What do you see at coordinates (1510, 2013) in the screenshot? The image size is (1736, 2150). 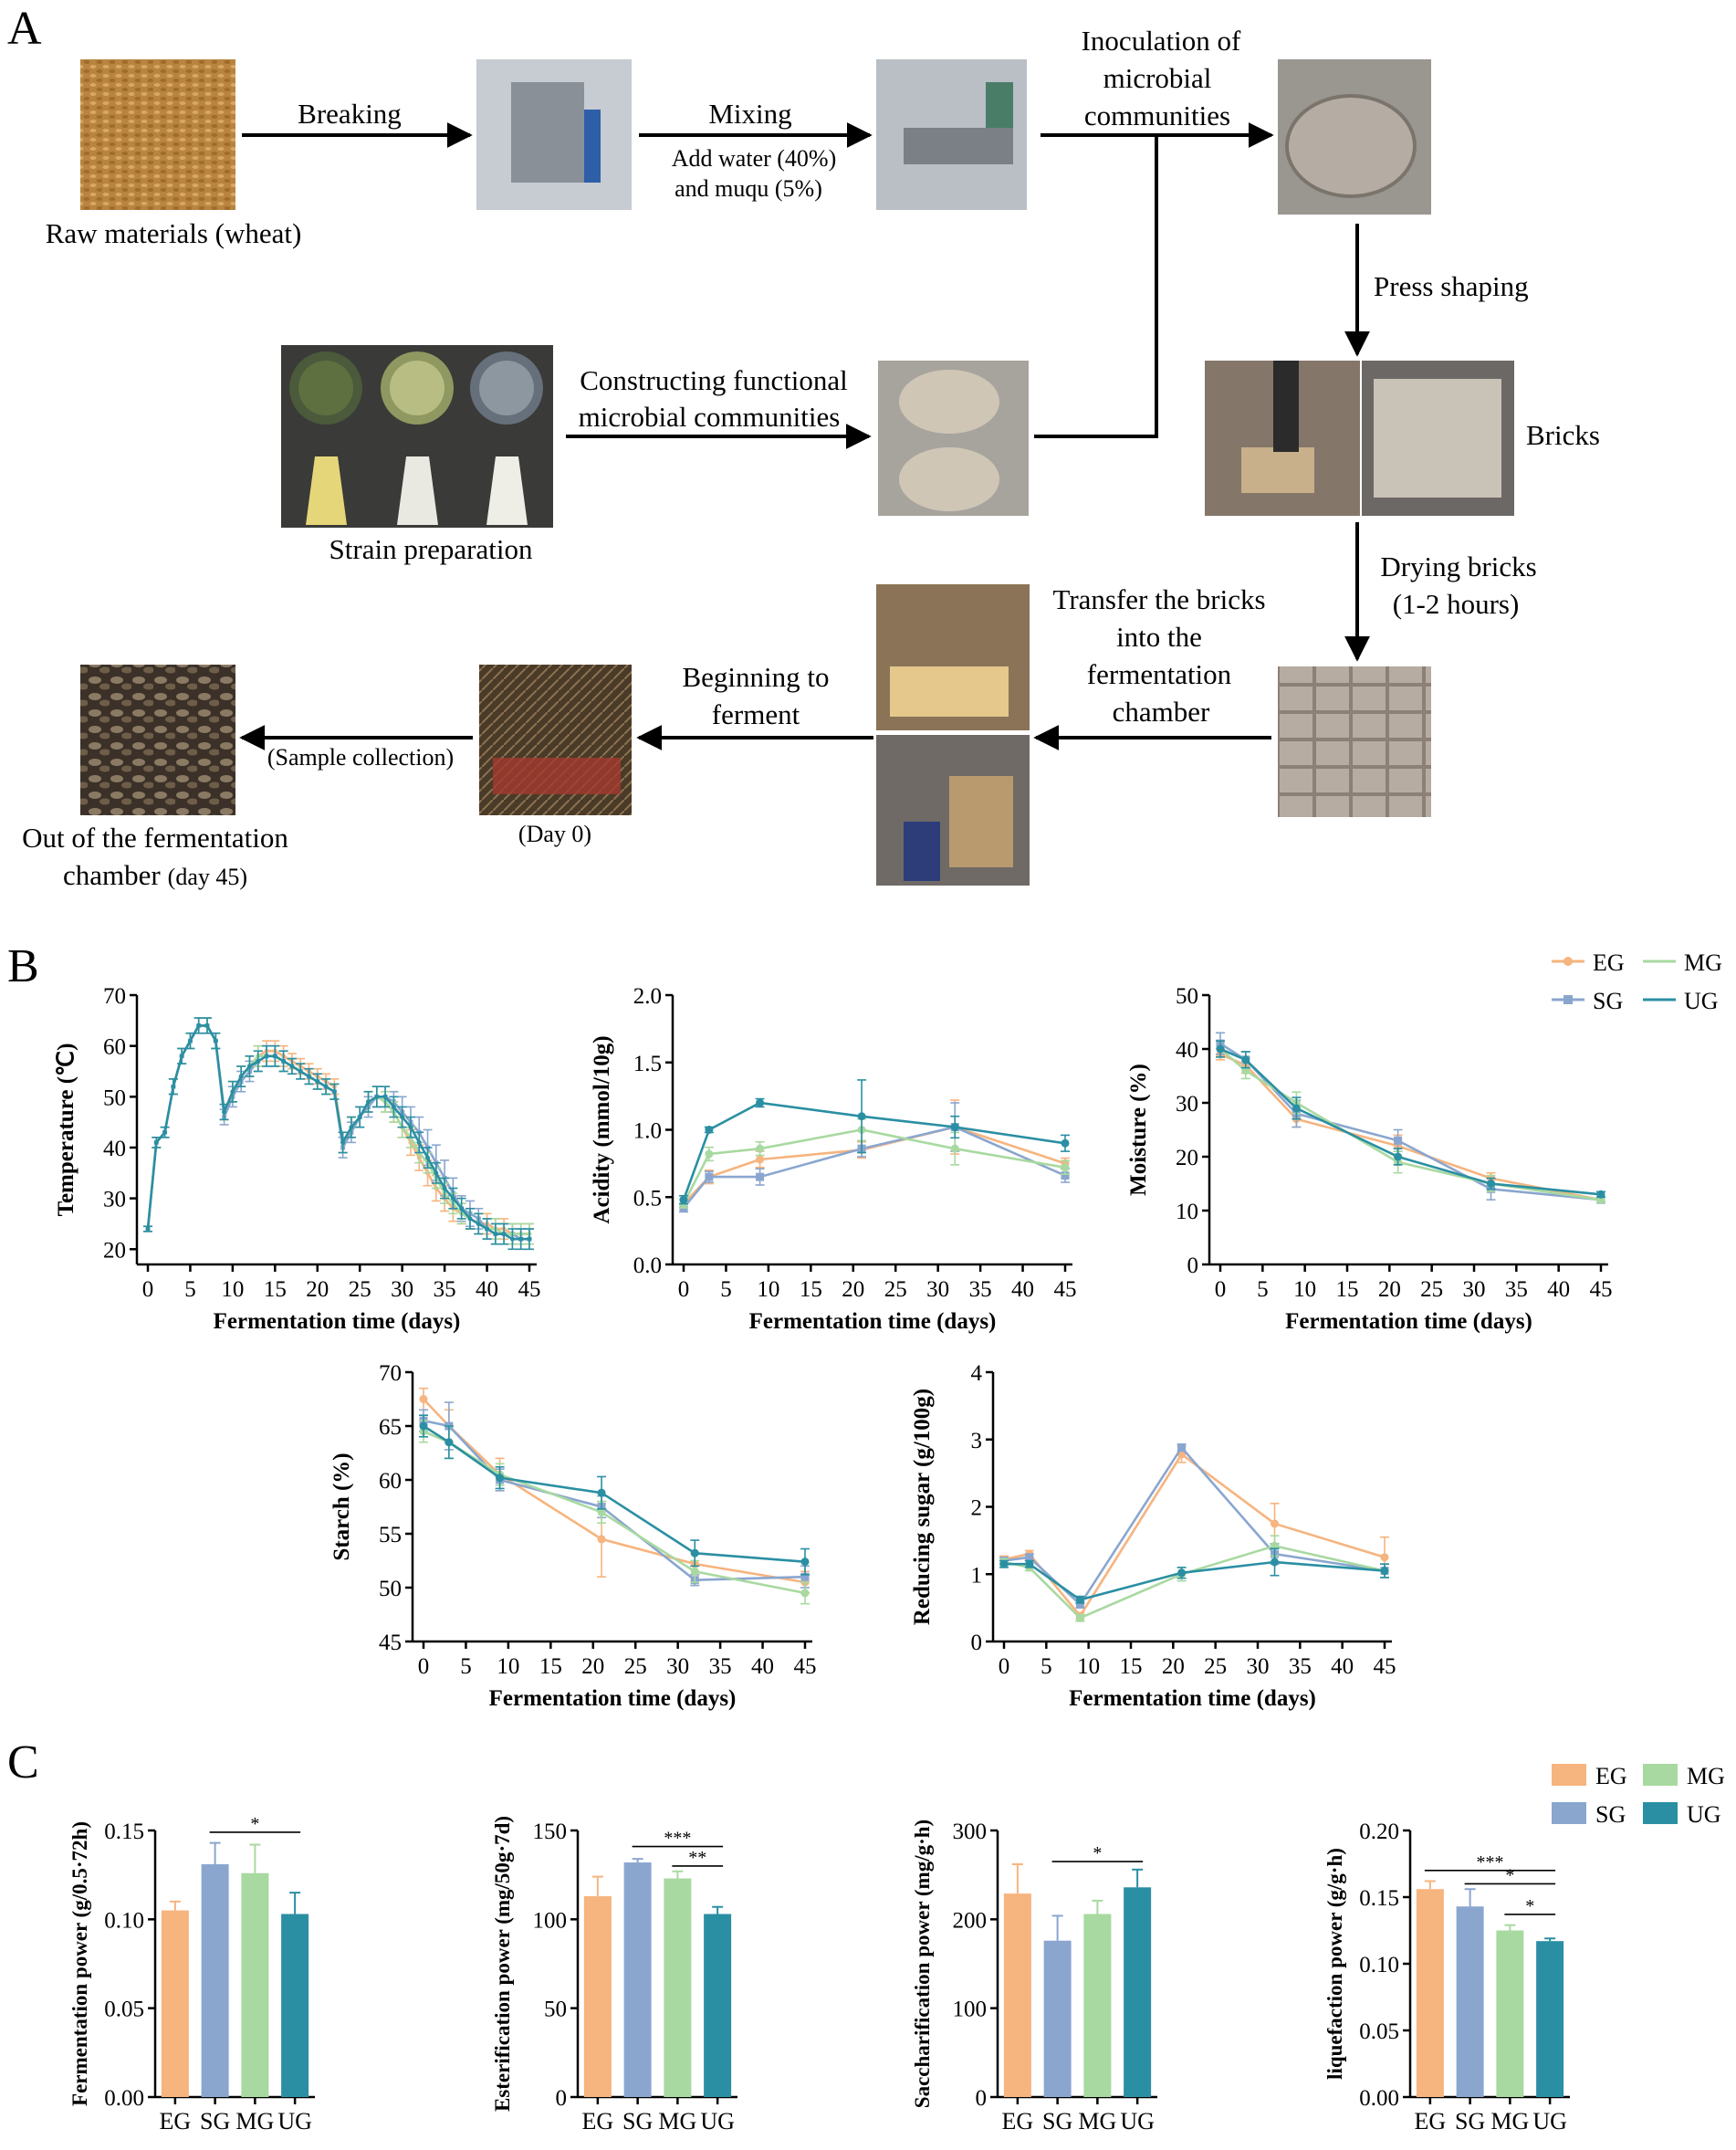 I see `bar-mg` at bounding box center [1510, 2013].